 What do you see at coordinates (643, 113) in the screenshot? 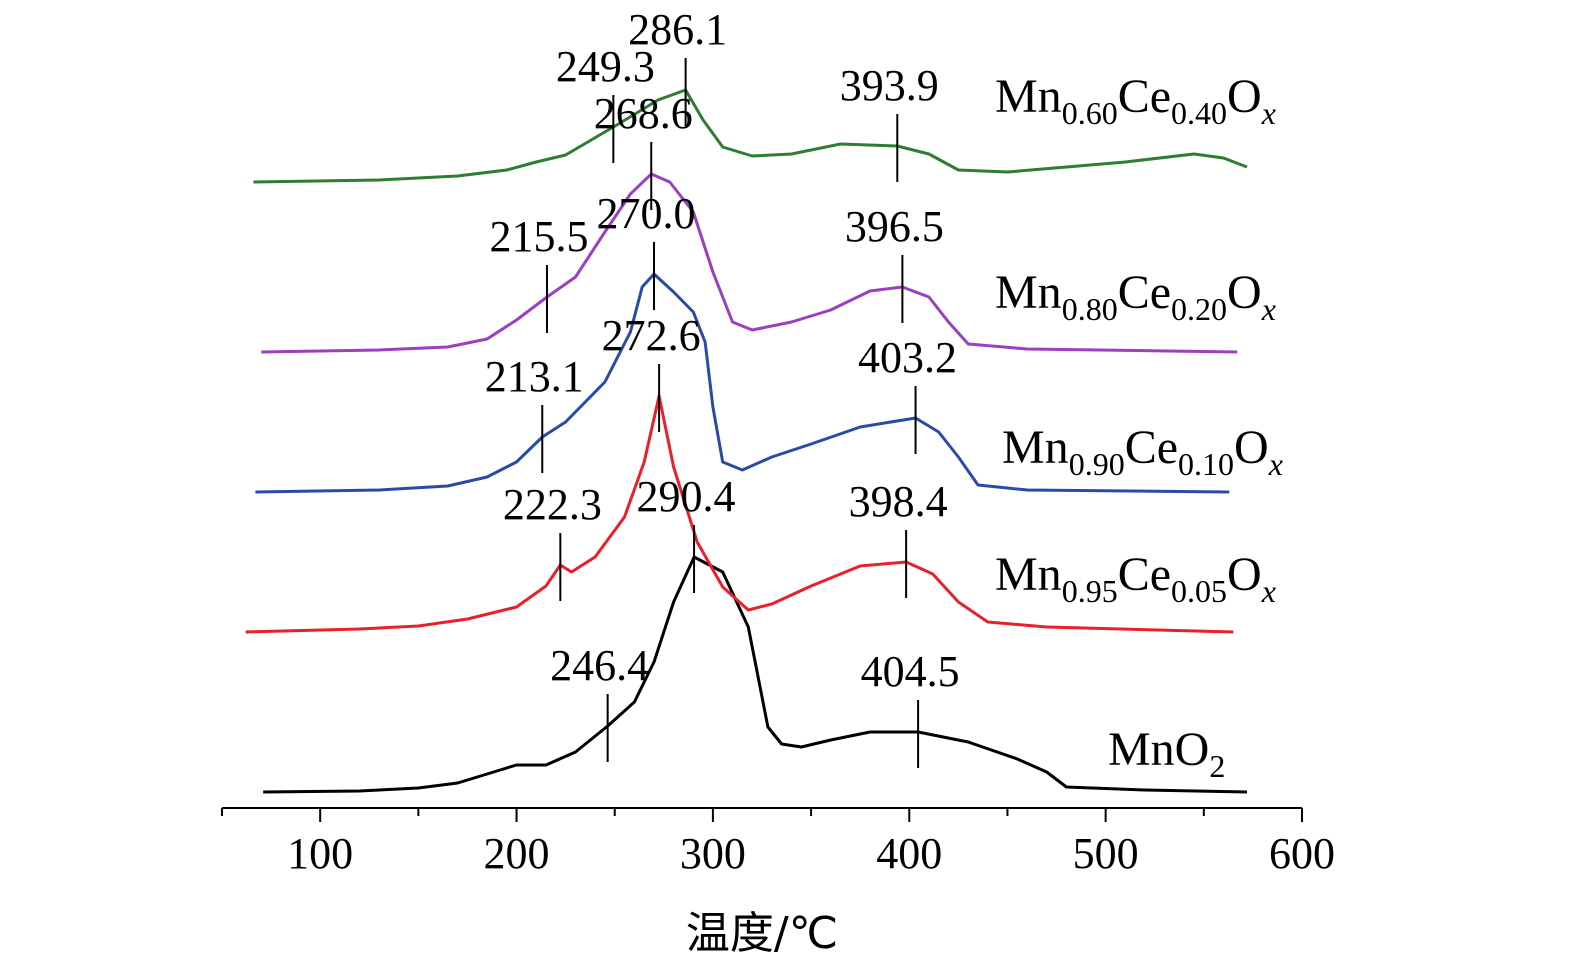
I see `peak-label: 268.6` at bounding box center [643, 113].